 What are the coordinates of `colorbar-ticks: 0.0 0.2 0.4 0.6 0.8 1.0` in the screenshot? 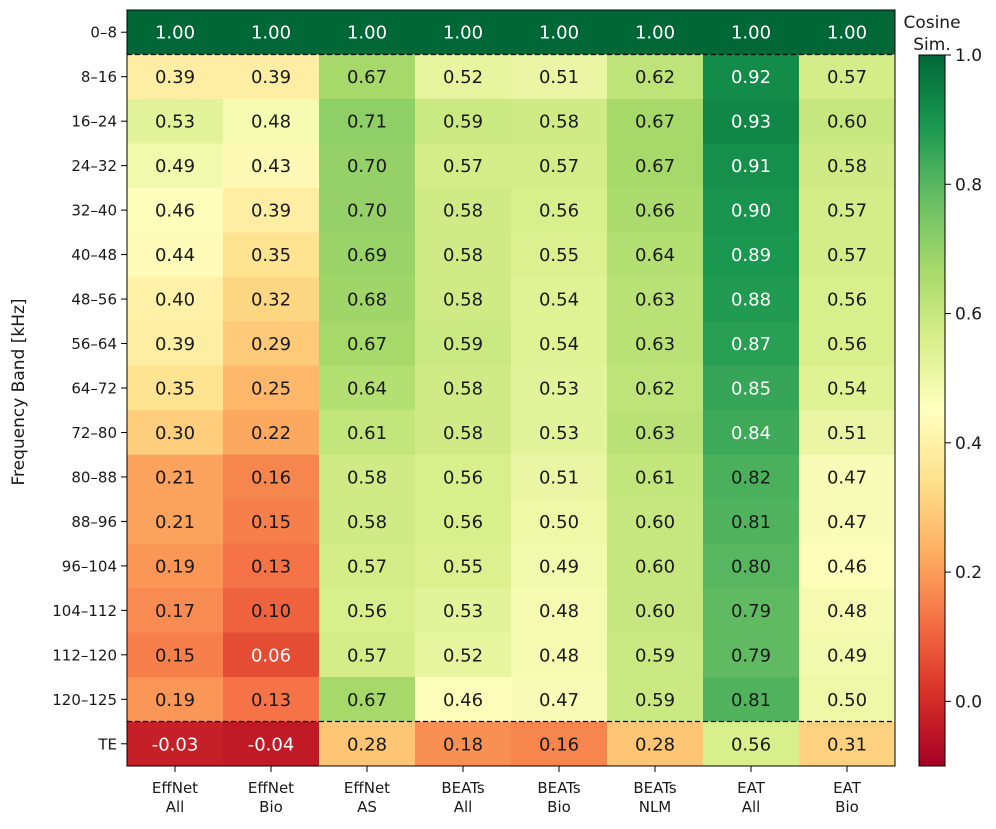 It's located at (963, 379).